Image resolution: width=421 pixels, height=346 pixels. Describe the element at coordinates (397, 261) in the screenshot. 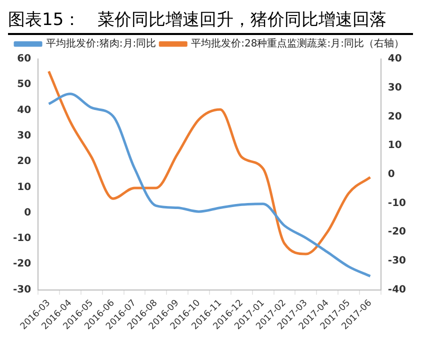

I see `y2-tick-label: -30` at that location.